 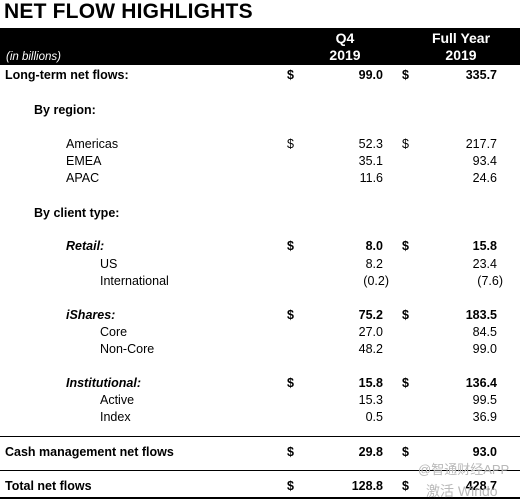 What do you see at coordinates (65, 110) in the screenshot?
I see `row-label: By region:` at bounding box center [65, 110].